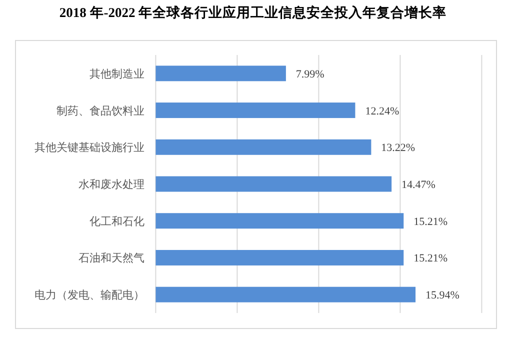 The height and width of the screenshot is (338, 506). I want to click on y-tick-label: 电力（发电、输配电）, so click(89, 295).